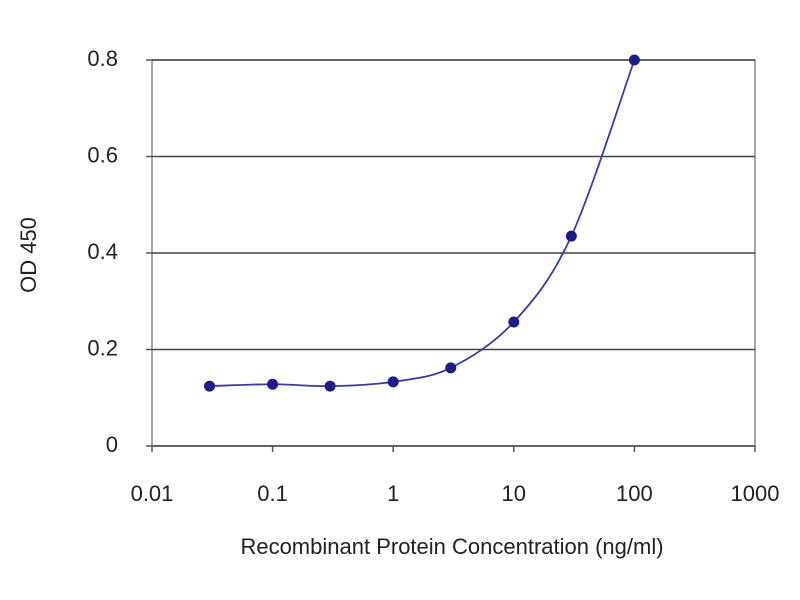 The height and width of the screenshot is (600, 800). Describe the element at coordinates (393, 493) in the screenshot. I see `x-tick-label: 1` at that location.